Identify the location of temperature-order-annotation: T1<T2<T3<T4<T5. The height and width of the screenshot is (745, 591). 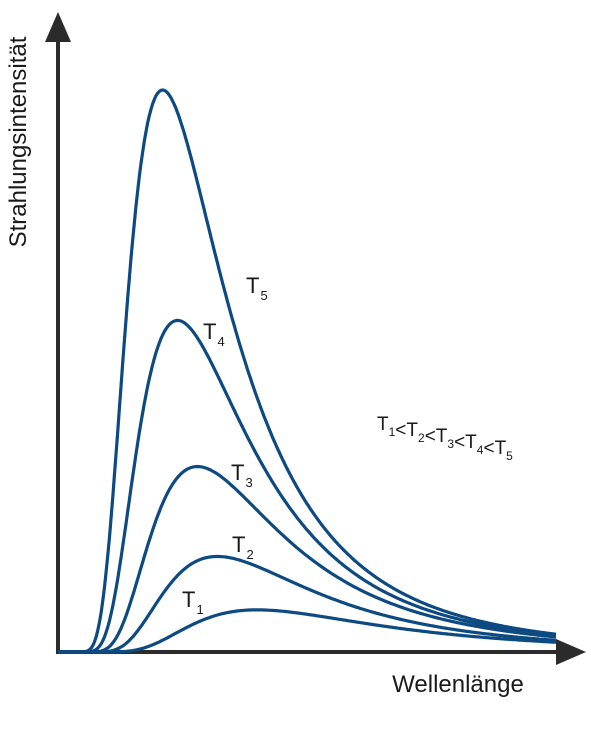
(445, 438).